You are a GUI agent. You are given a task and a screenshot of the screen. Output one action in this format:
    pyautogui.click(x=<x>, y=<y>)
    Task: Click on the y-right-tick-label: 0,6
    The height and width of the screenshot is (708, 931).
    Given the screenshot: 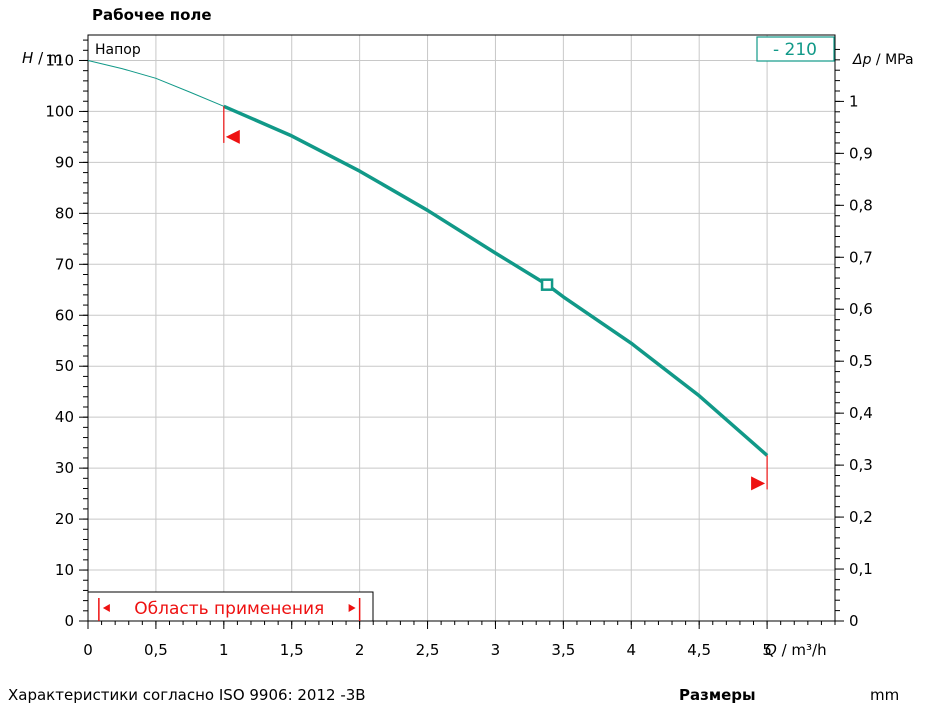 What is the action you would take?
    pyautogui.click(x=861, y=309)
    